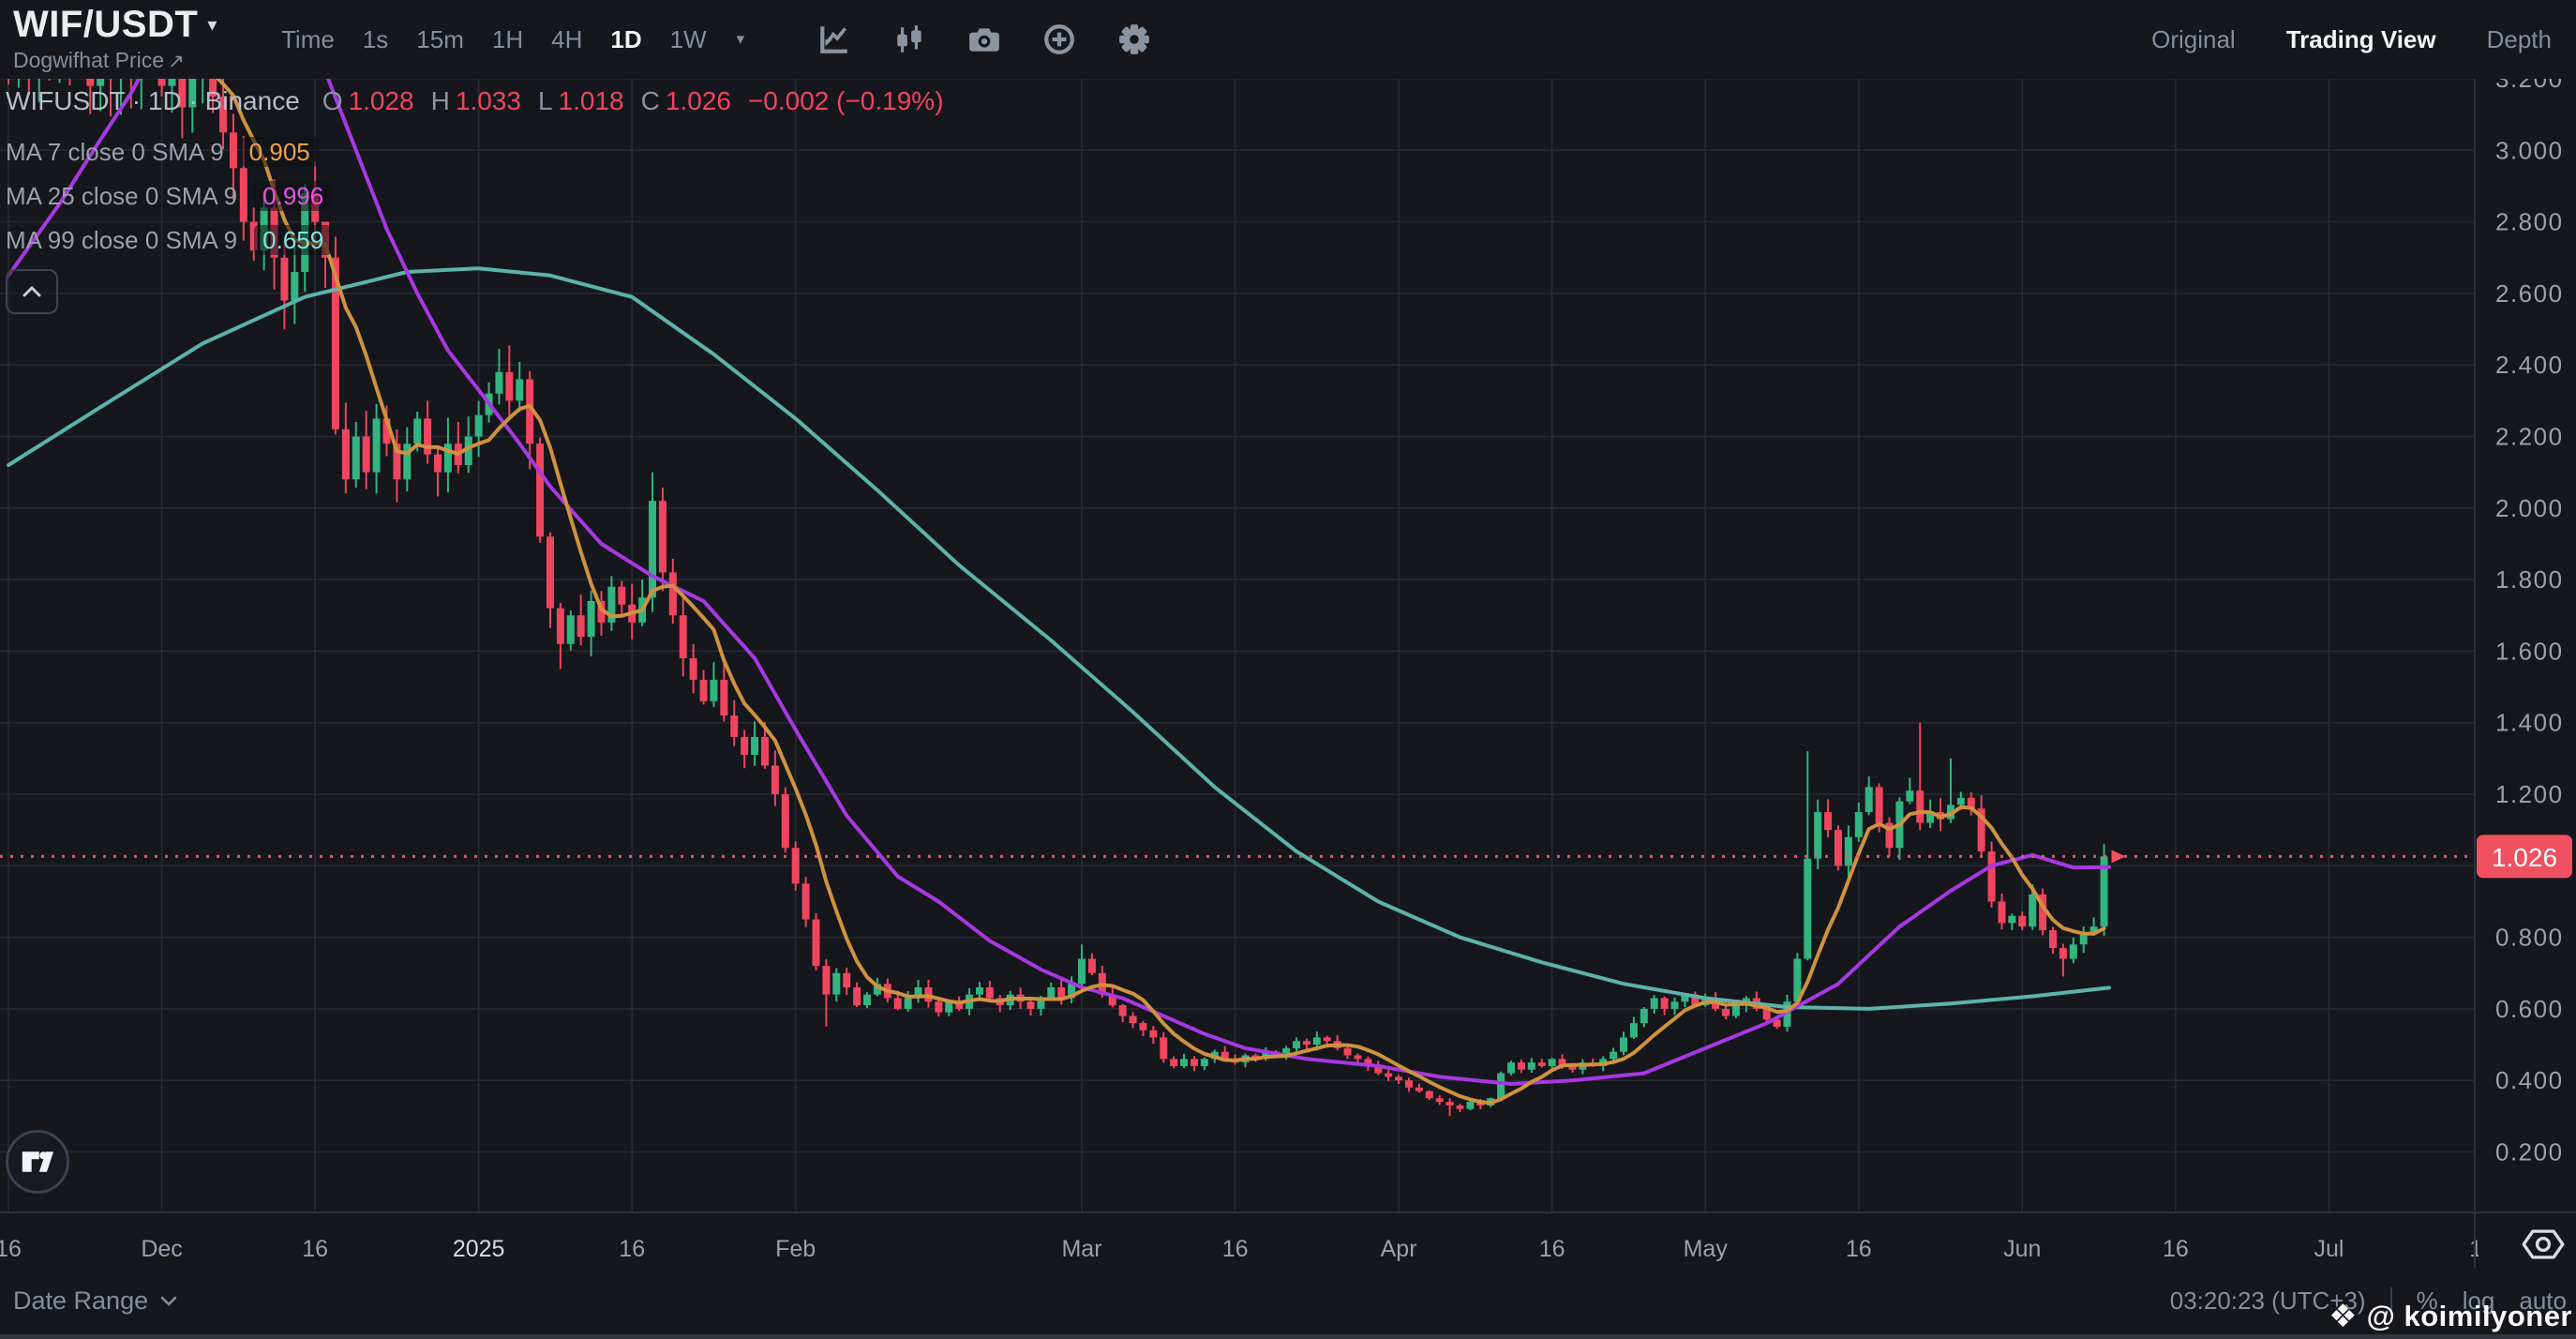 The height and width of the screenshot is (1339, 2576). Describe the element at coordinates (2543, 1300) in the screenshot. I see `auto-scale-button: auto` at that location.